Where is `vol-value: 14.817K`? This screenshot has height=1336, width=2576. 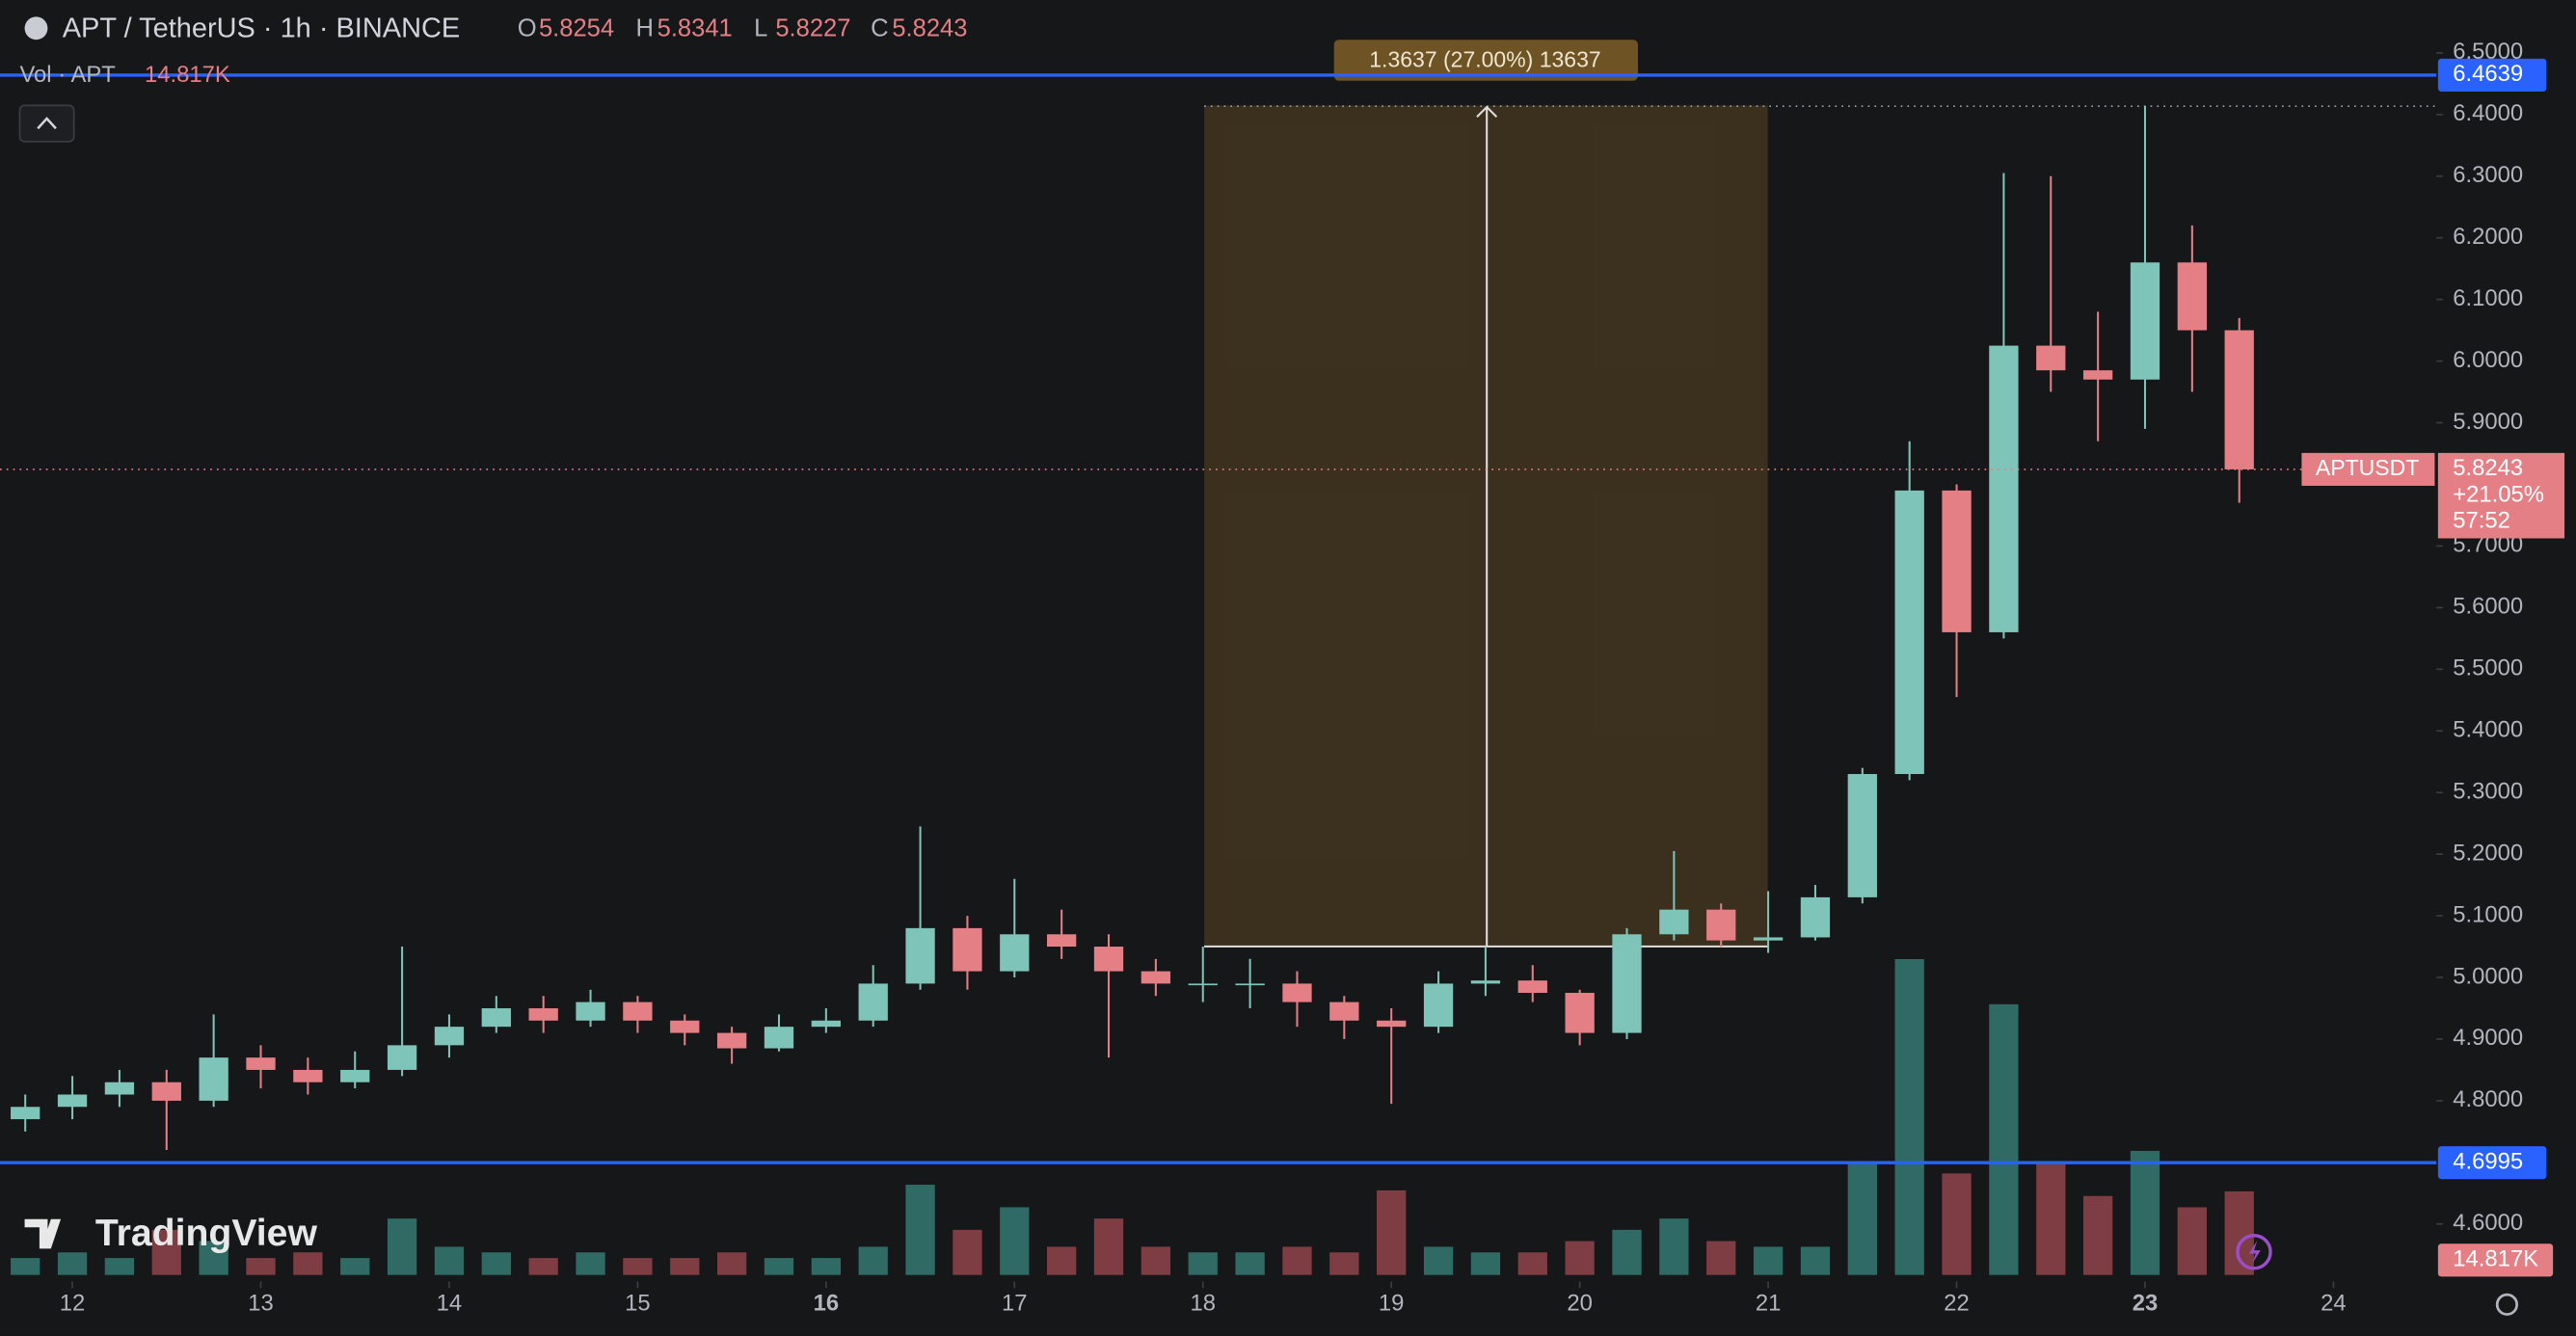 vol-value: 14.817K is located at coordinates (188, 75).